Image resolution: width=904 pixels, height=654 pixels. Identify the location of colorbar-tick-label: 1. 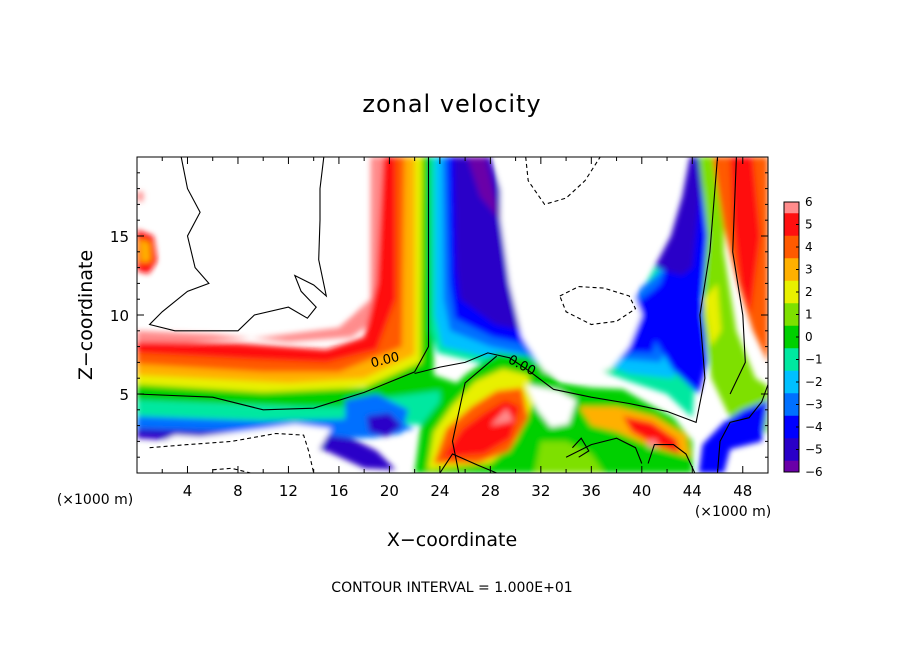
(809, 315).